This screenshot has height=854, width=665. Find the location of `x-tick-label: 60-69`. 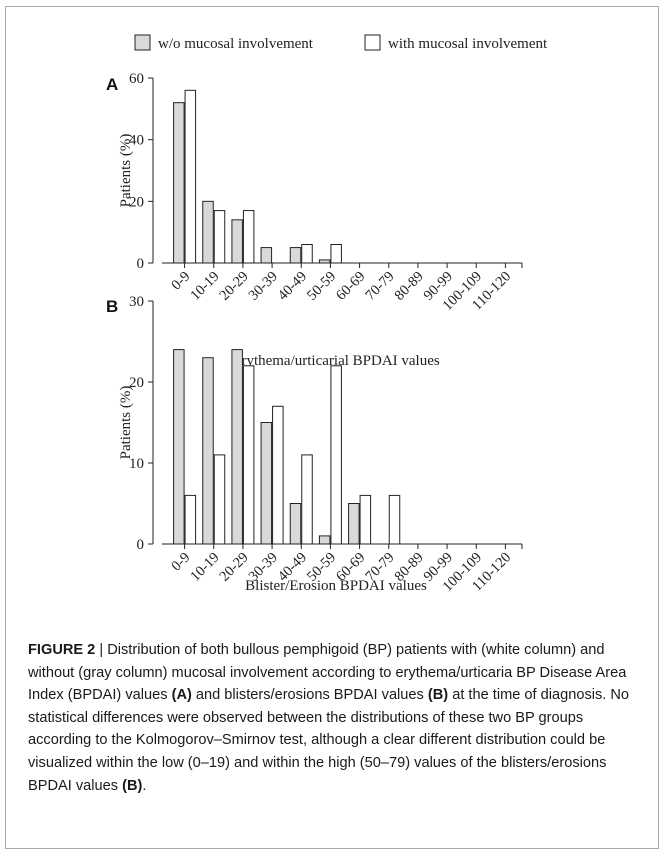

x-tick-label: 60-69 is located at coordinates (350, 286).